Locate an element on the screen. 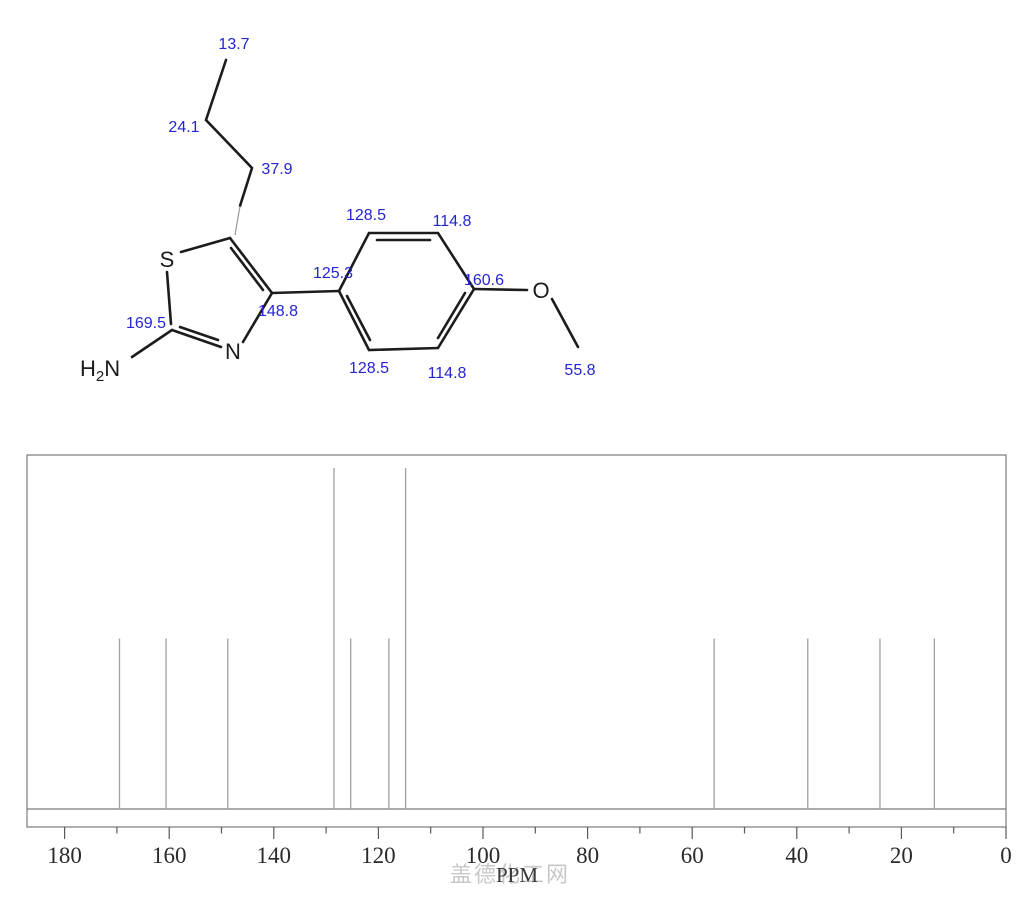 Image resolution: width=1024 pixels, height=900 pixels. shift-label: 160.6 is located at coordinates (484, 280).